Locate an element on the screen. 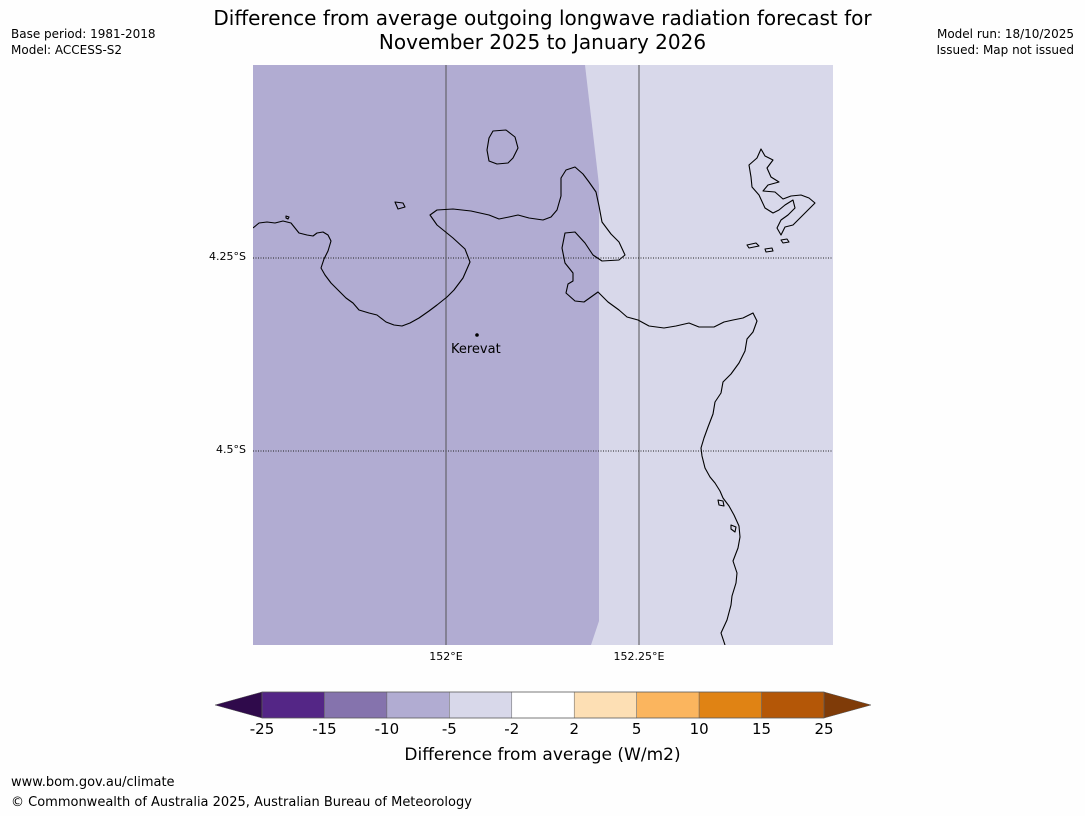 Image resolution: width=1085 pixels, height=816 pixels. islet-far-west is located at coordinates (287, 217).